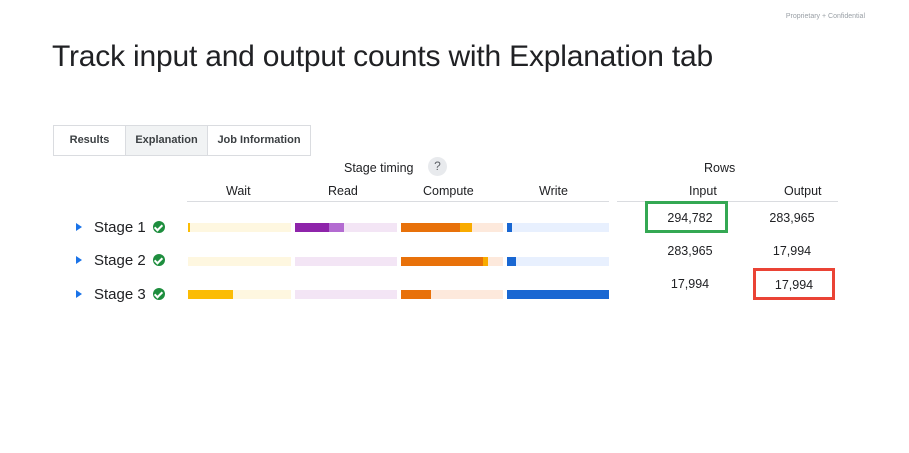 The width and height of the screenshot is (909, 453). Describe the element at coordinates (448, 191) in the screenshot. I see `column-header-compute: Compute` at that location.